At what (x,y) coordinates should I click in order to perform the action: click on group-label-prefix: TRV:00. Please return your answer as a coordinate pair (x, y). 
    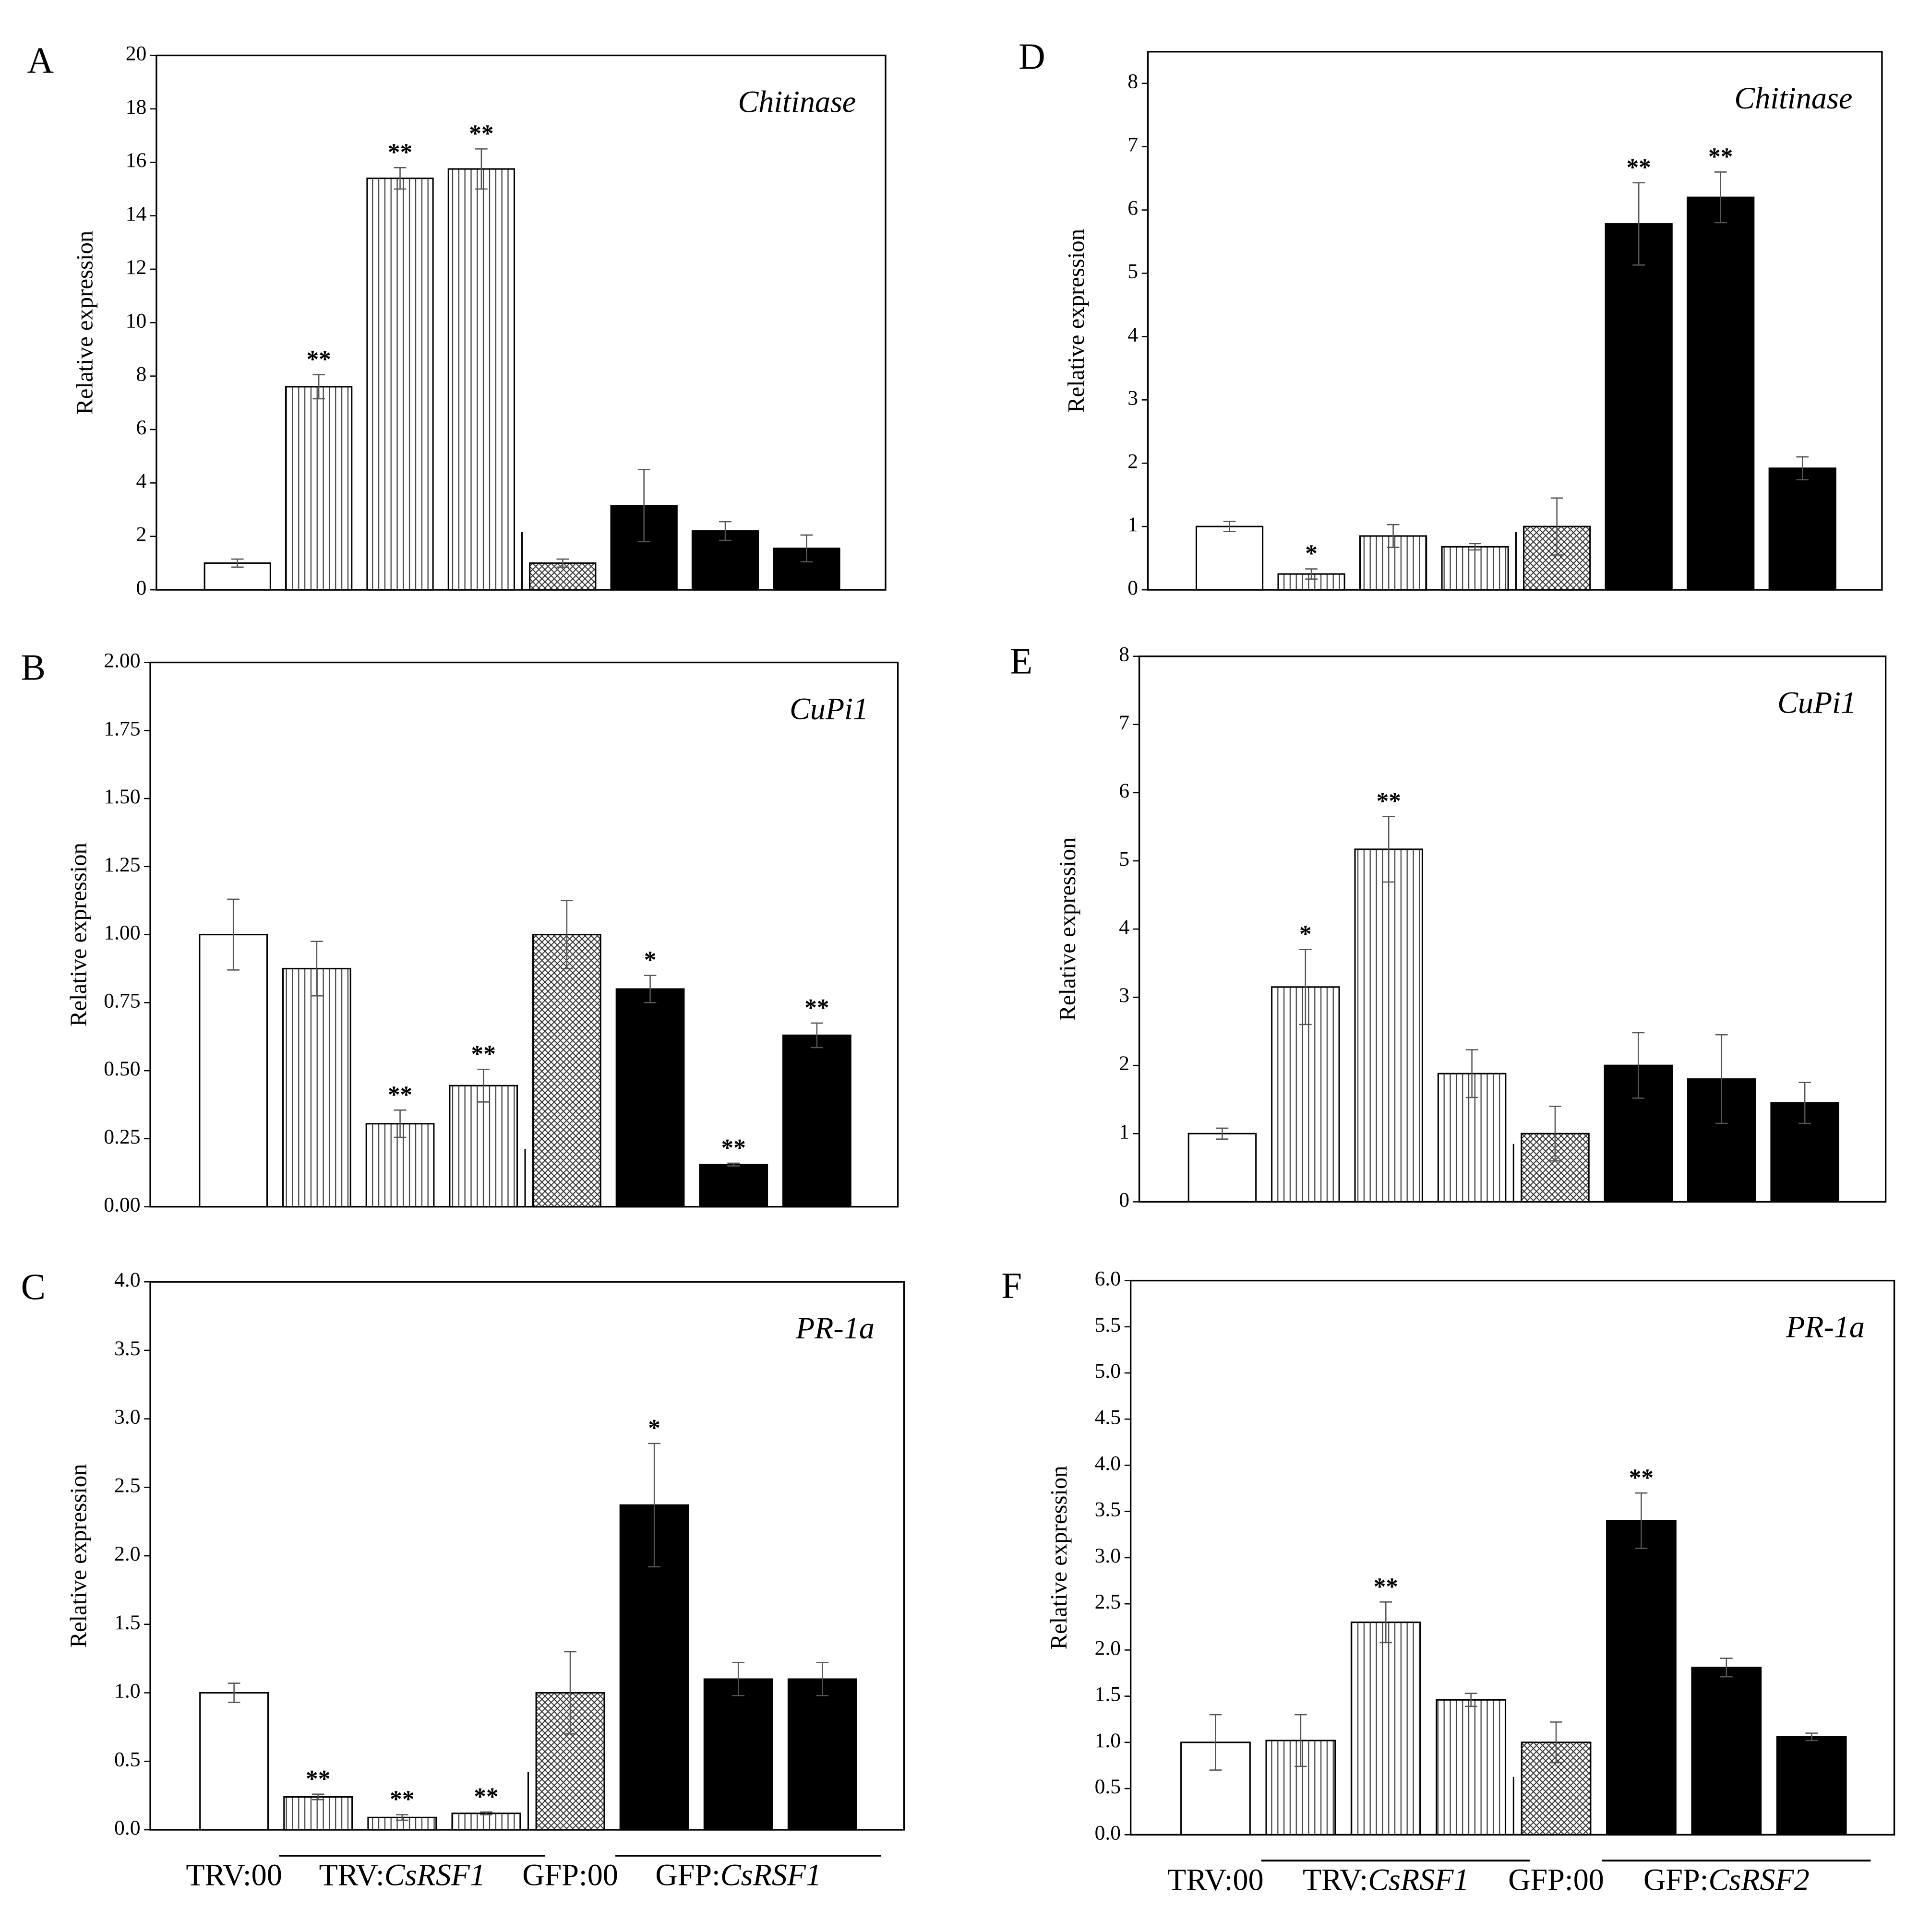
    Looking at the image, I should click on (234, 1875).